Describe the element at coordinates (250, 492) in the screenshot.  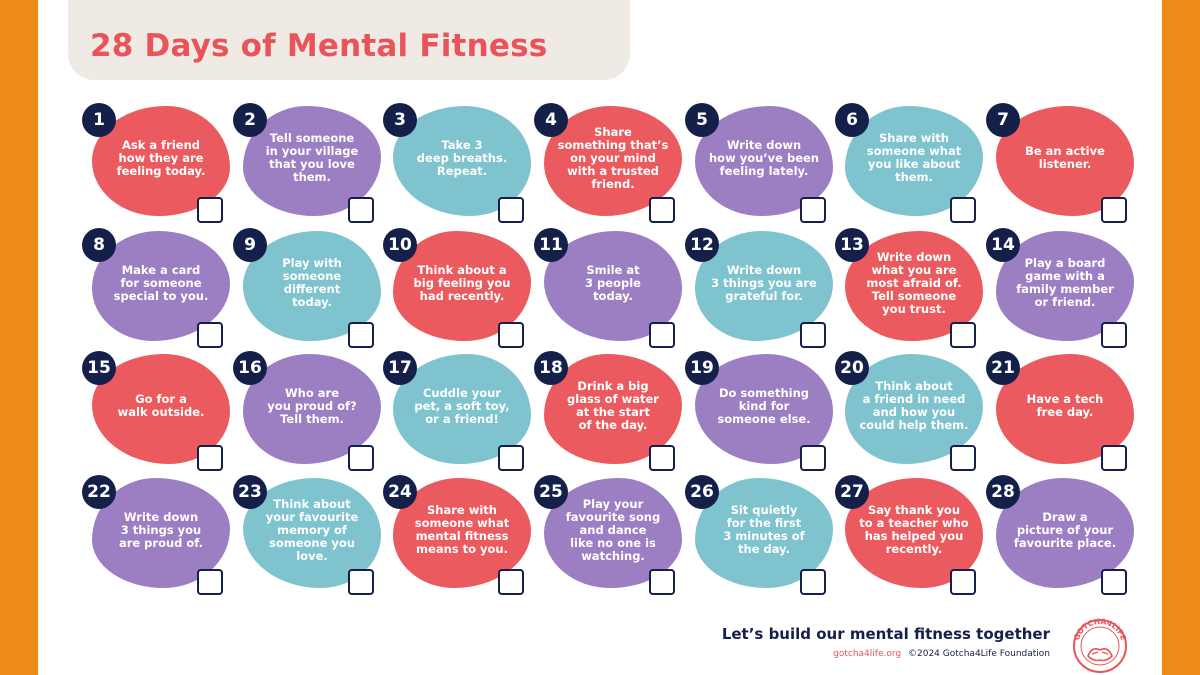
I see `day-number-badge: 23` at that location.